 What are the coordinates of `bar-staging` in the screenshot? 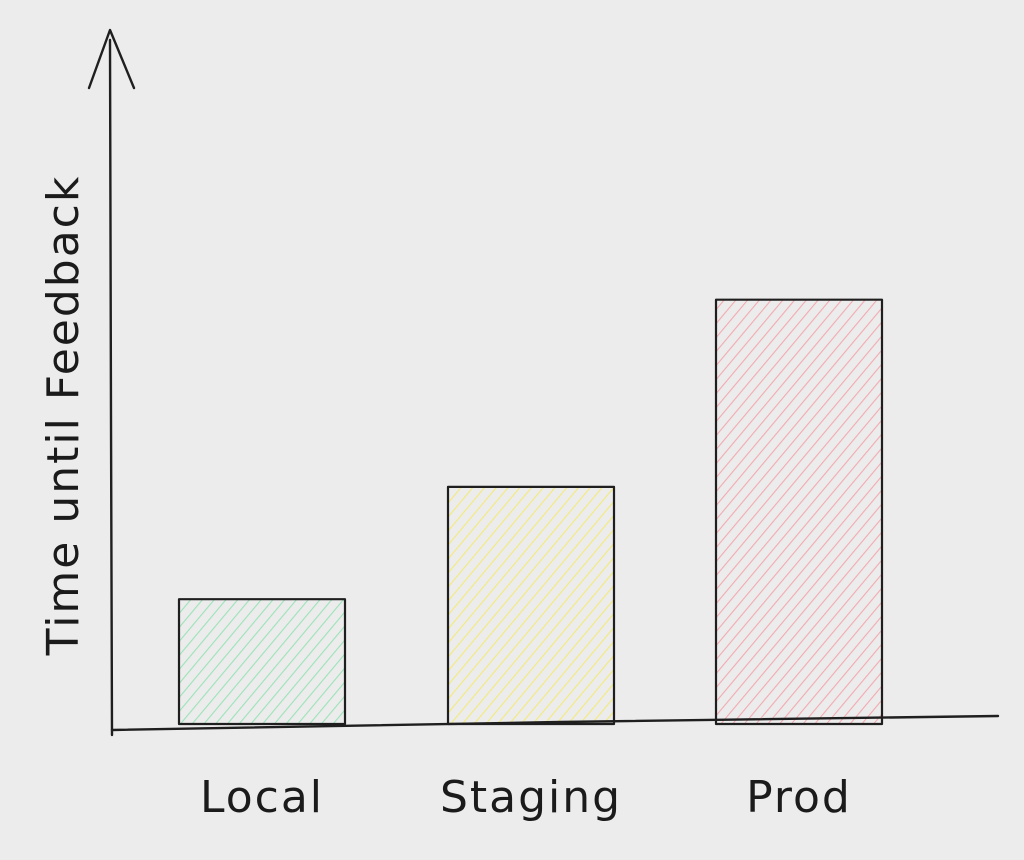 It's located at (531, 605).